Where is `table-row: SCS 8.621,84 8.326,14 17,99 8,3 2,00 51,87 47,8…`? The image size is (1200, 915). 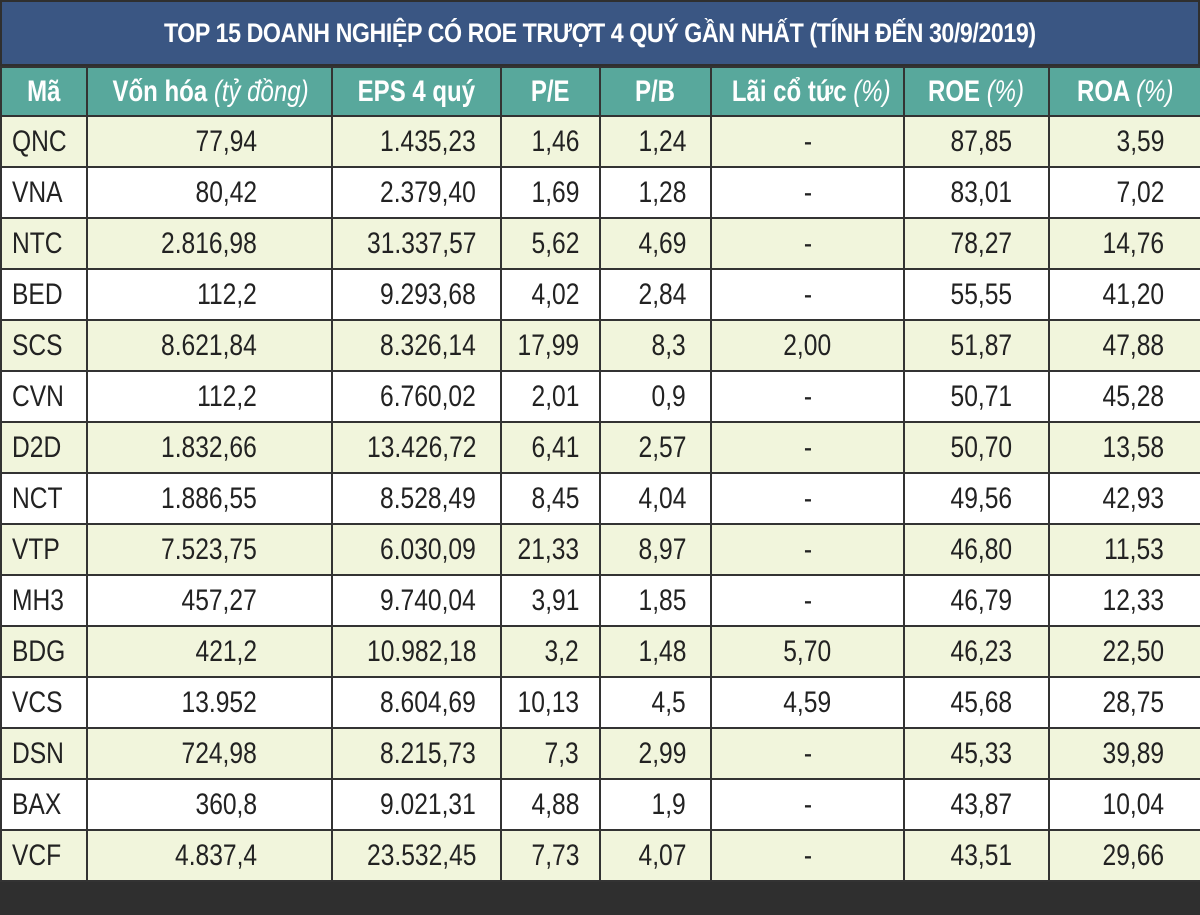 table-row: SCS 8.621,84 8.326,14 17,99 8,3 2,00 51,87 47,8… is located at coordinates (600, 345).